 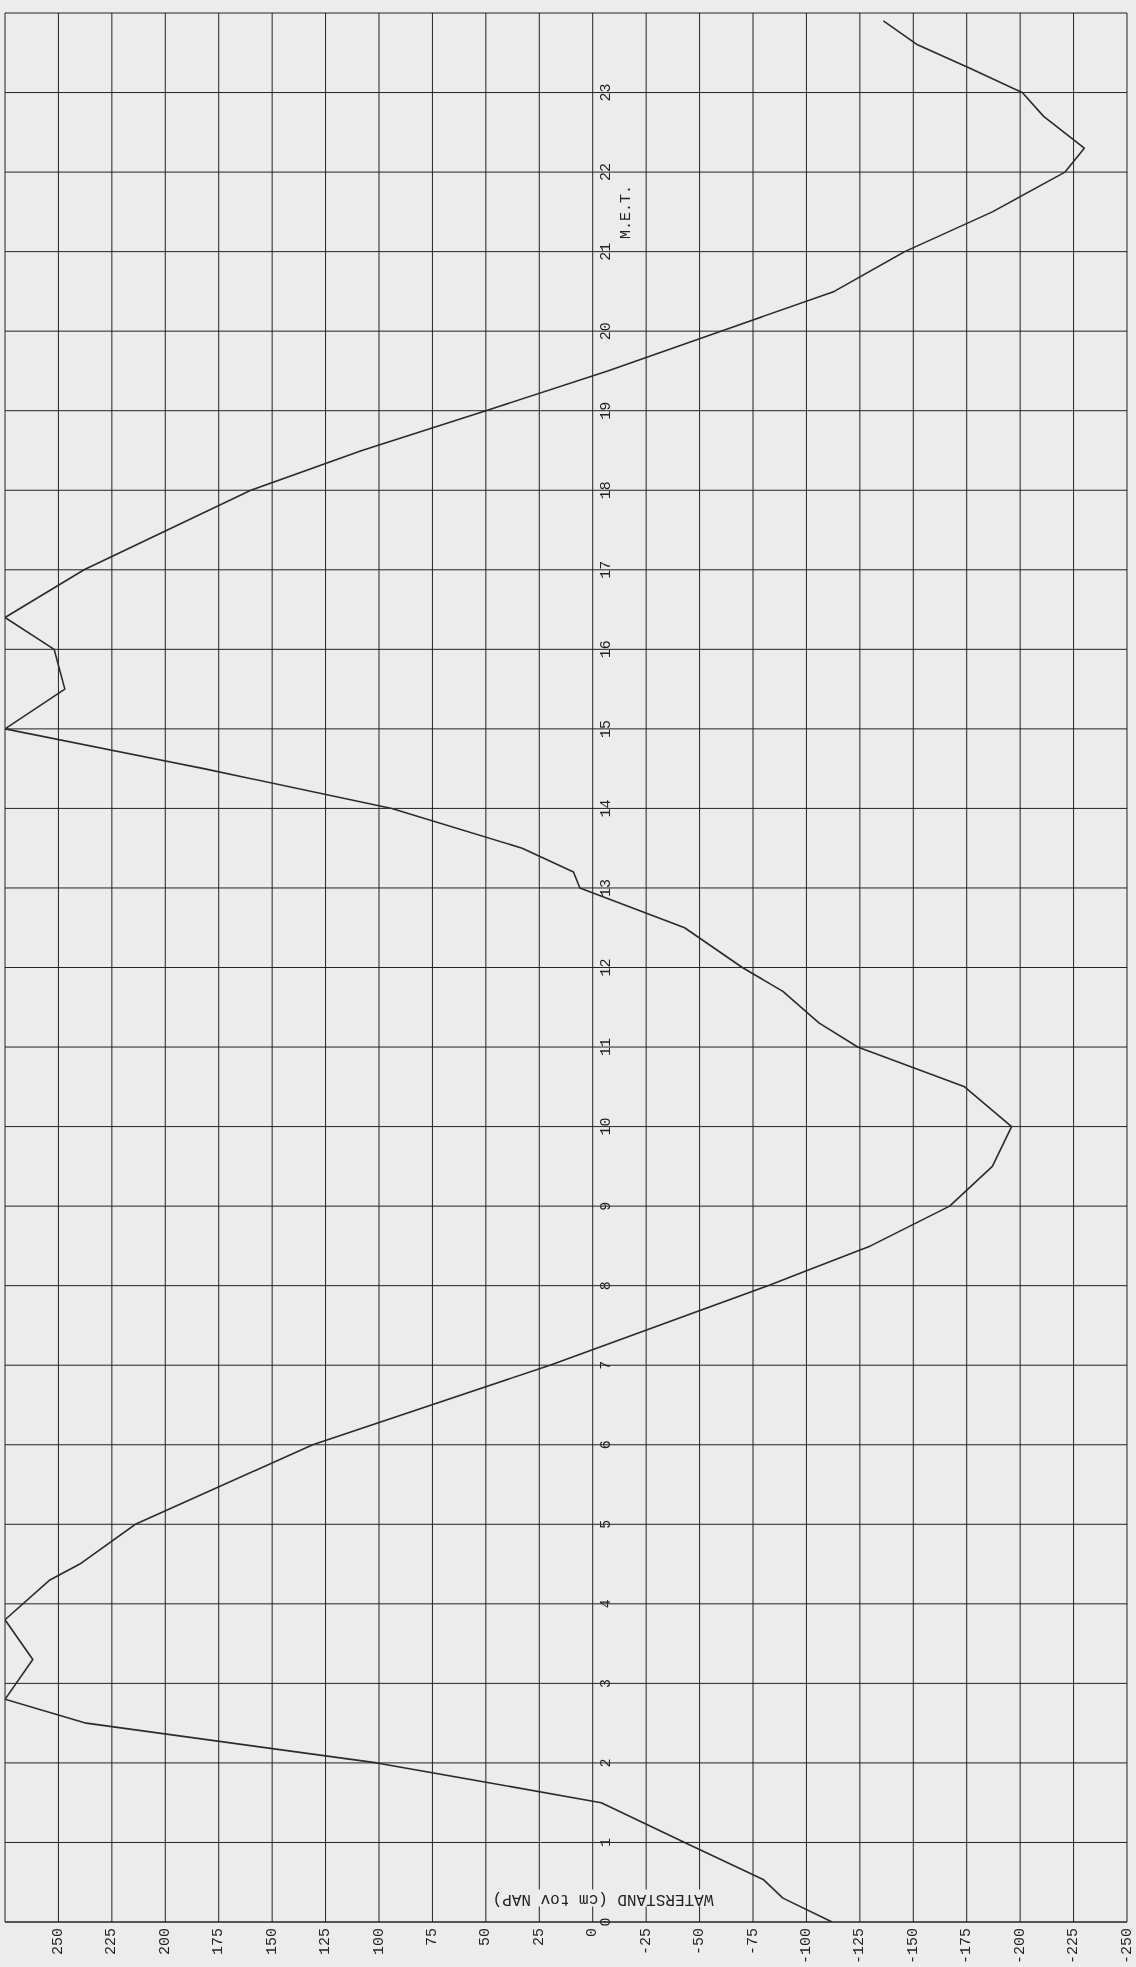 What do you see at coordinates (1074, 1946) in the screenshot?
I see `x-tick-label: -225` at bounding box center [1074, 1946].